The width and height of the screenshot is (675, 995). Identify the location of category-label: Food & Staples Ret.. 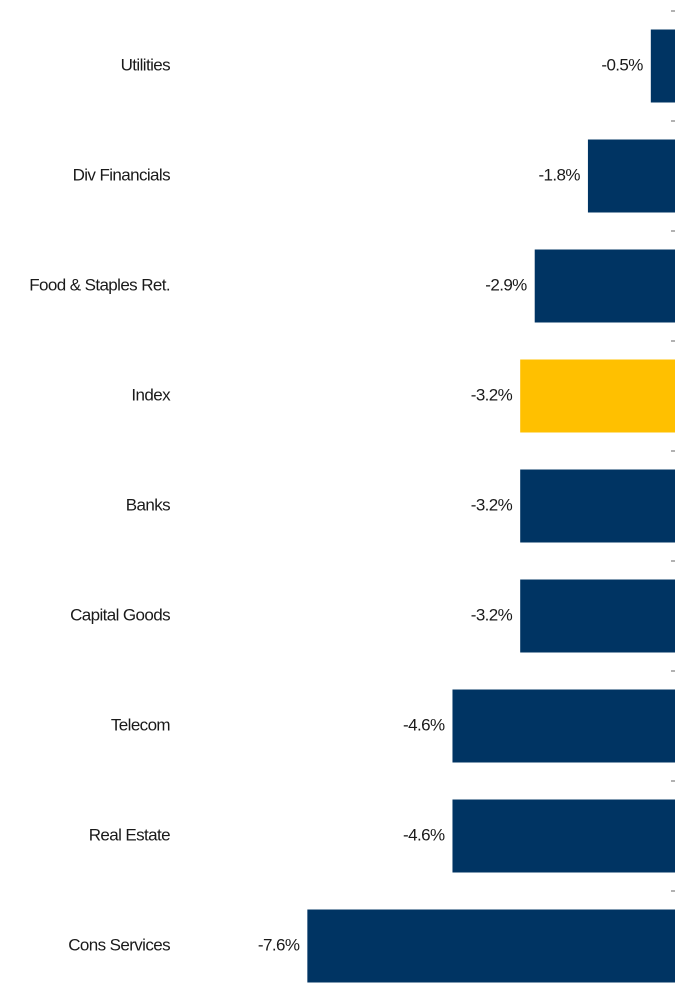
(99, 284).